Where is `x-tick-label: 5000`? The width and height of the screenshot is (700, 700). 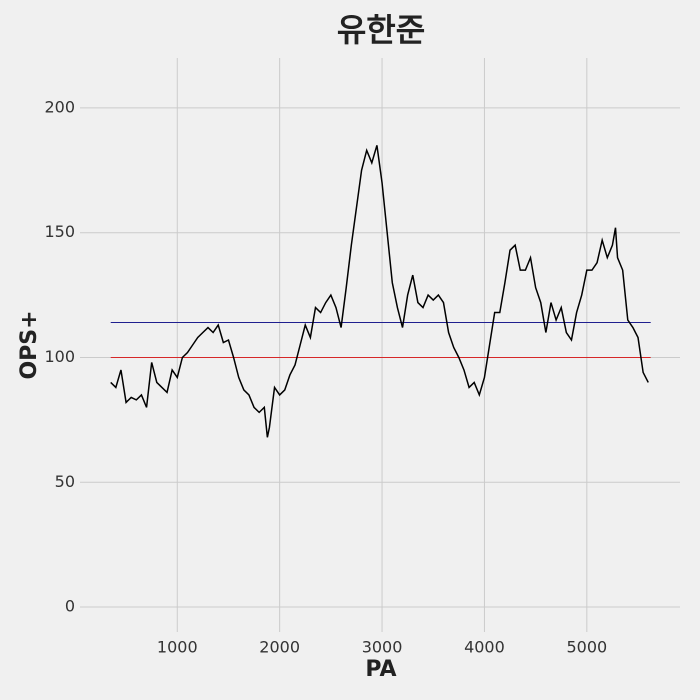
x-tick-label: 5000 is located at coordinates (586, 647).